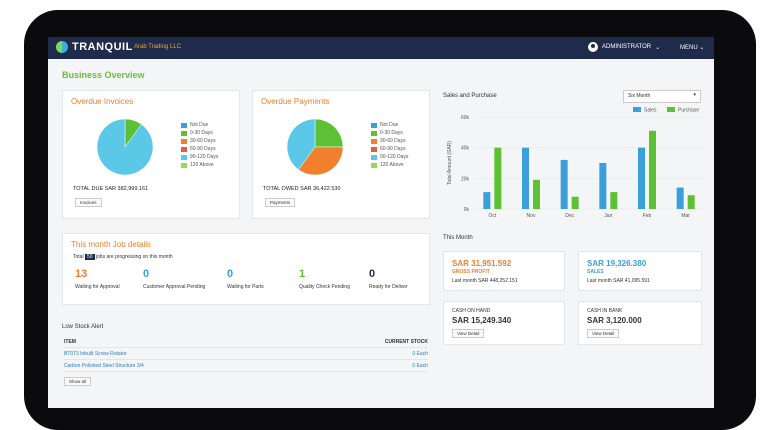 Image resolution: width=764 pixels, height=430 pixels. I want to click on sales-purchase-title: Sales and Purchase, so click(470, 96).